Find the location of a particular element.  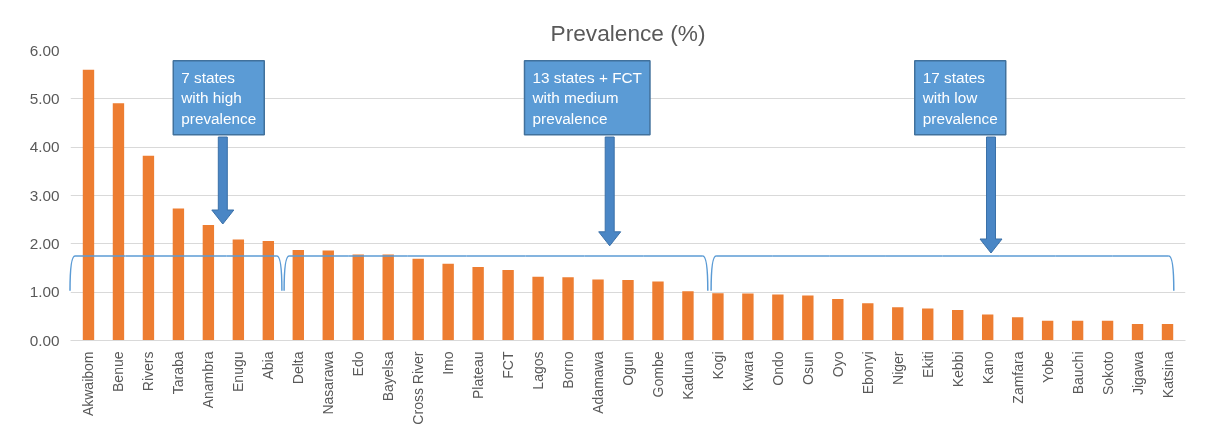

x-tick-label: FCT is located at coordinates (508, 365).